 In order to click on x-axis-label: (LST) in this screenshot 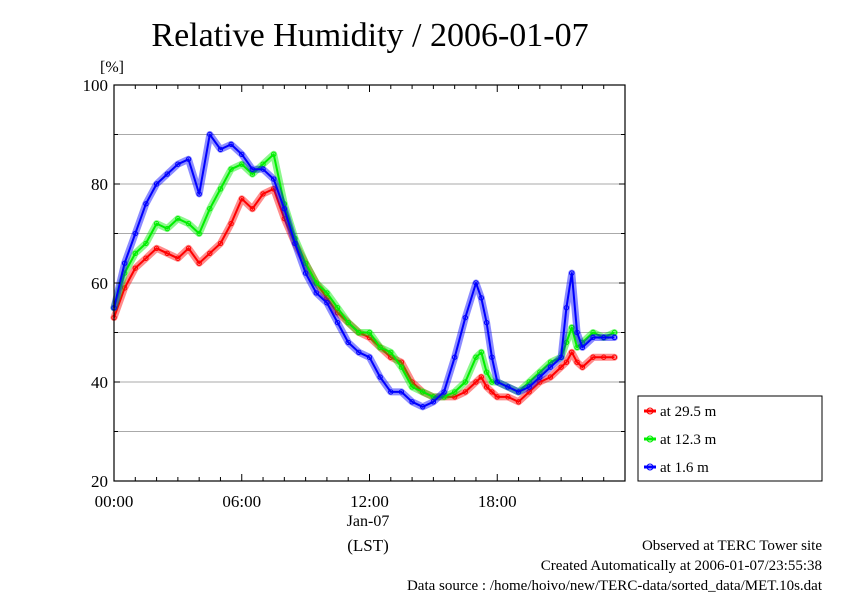, I will do `click(368, 545)`.